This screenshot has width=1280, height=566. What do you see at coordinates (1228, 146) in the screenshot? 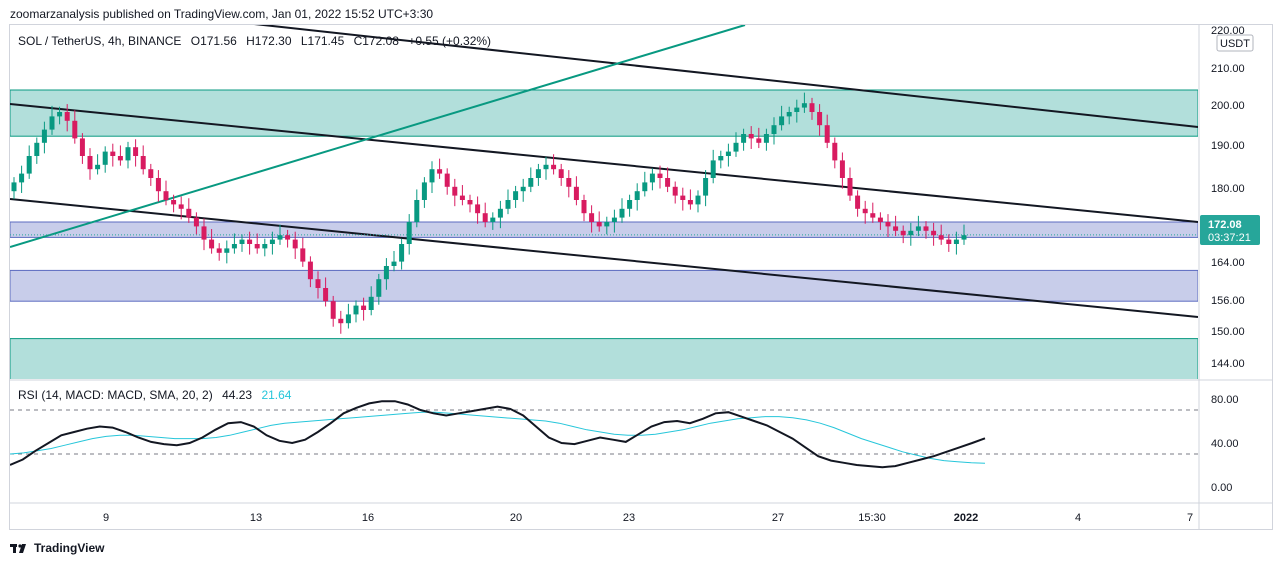
I see `price-axis-tick: 190.00` at bounding box center [1228, 146].